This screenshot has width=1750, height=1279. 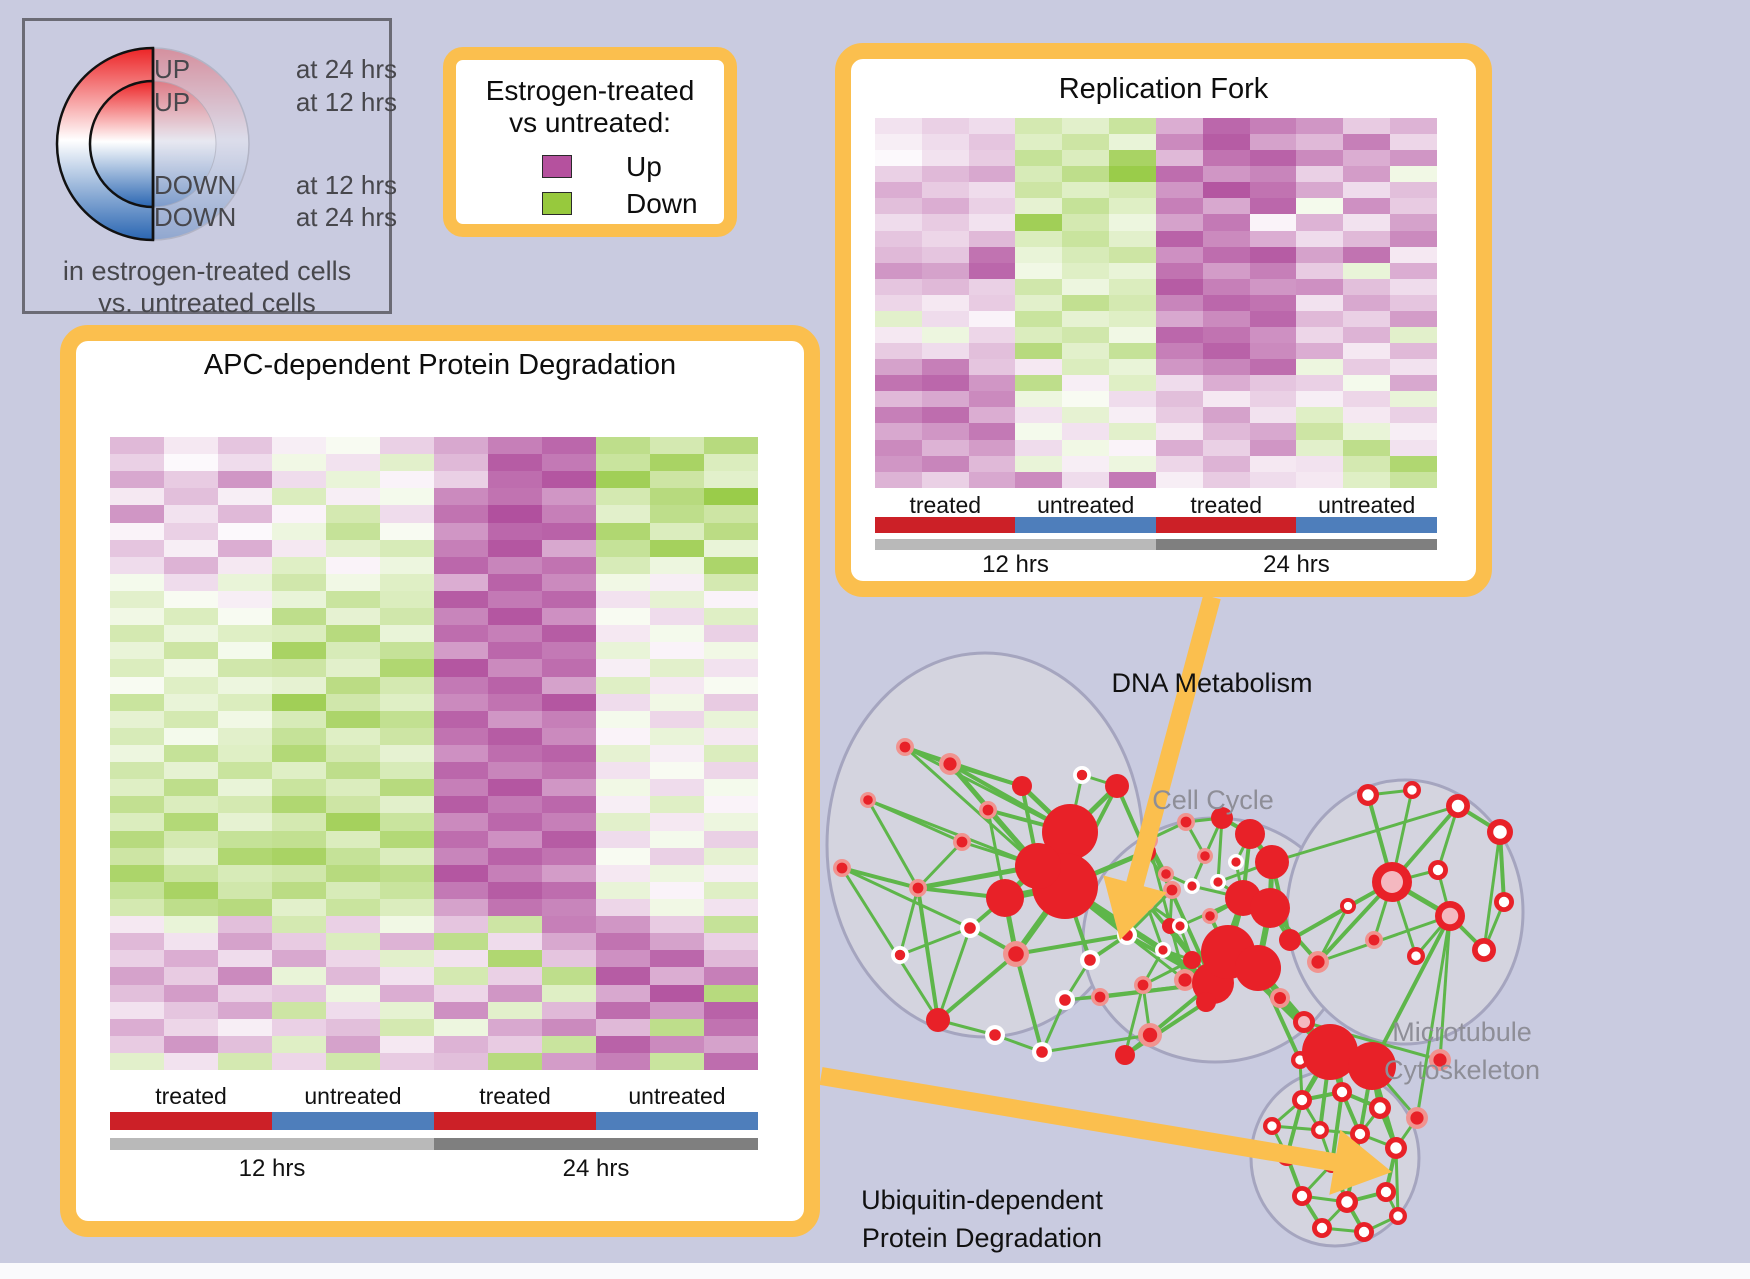 I want to click on direction-label: DOWN, so click(x=195, y=185).